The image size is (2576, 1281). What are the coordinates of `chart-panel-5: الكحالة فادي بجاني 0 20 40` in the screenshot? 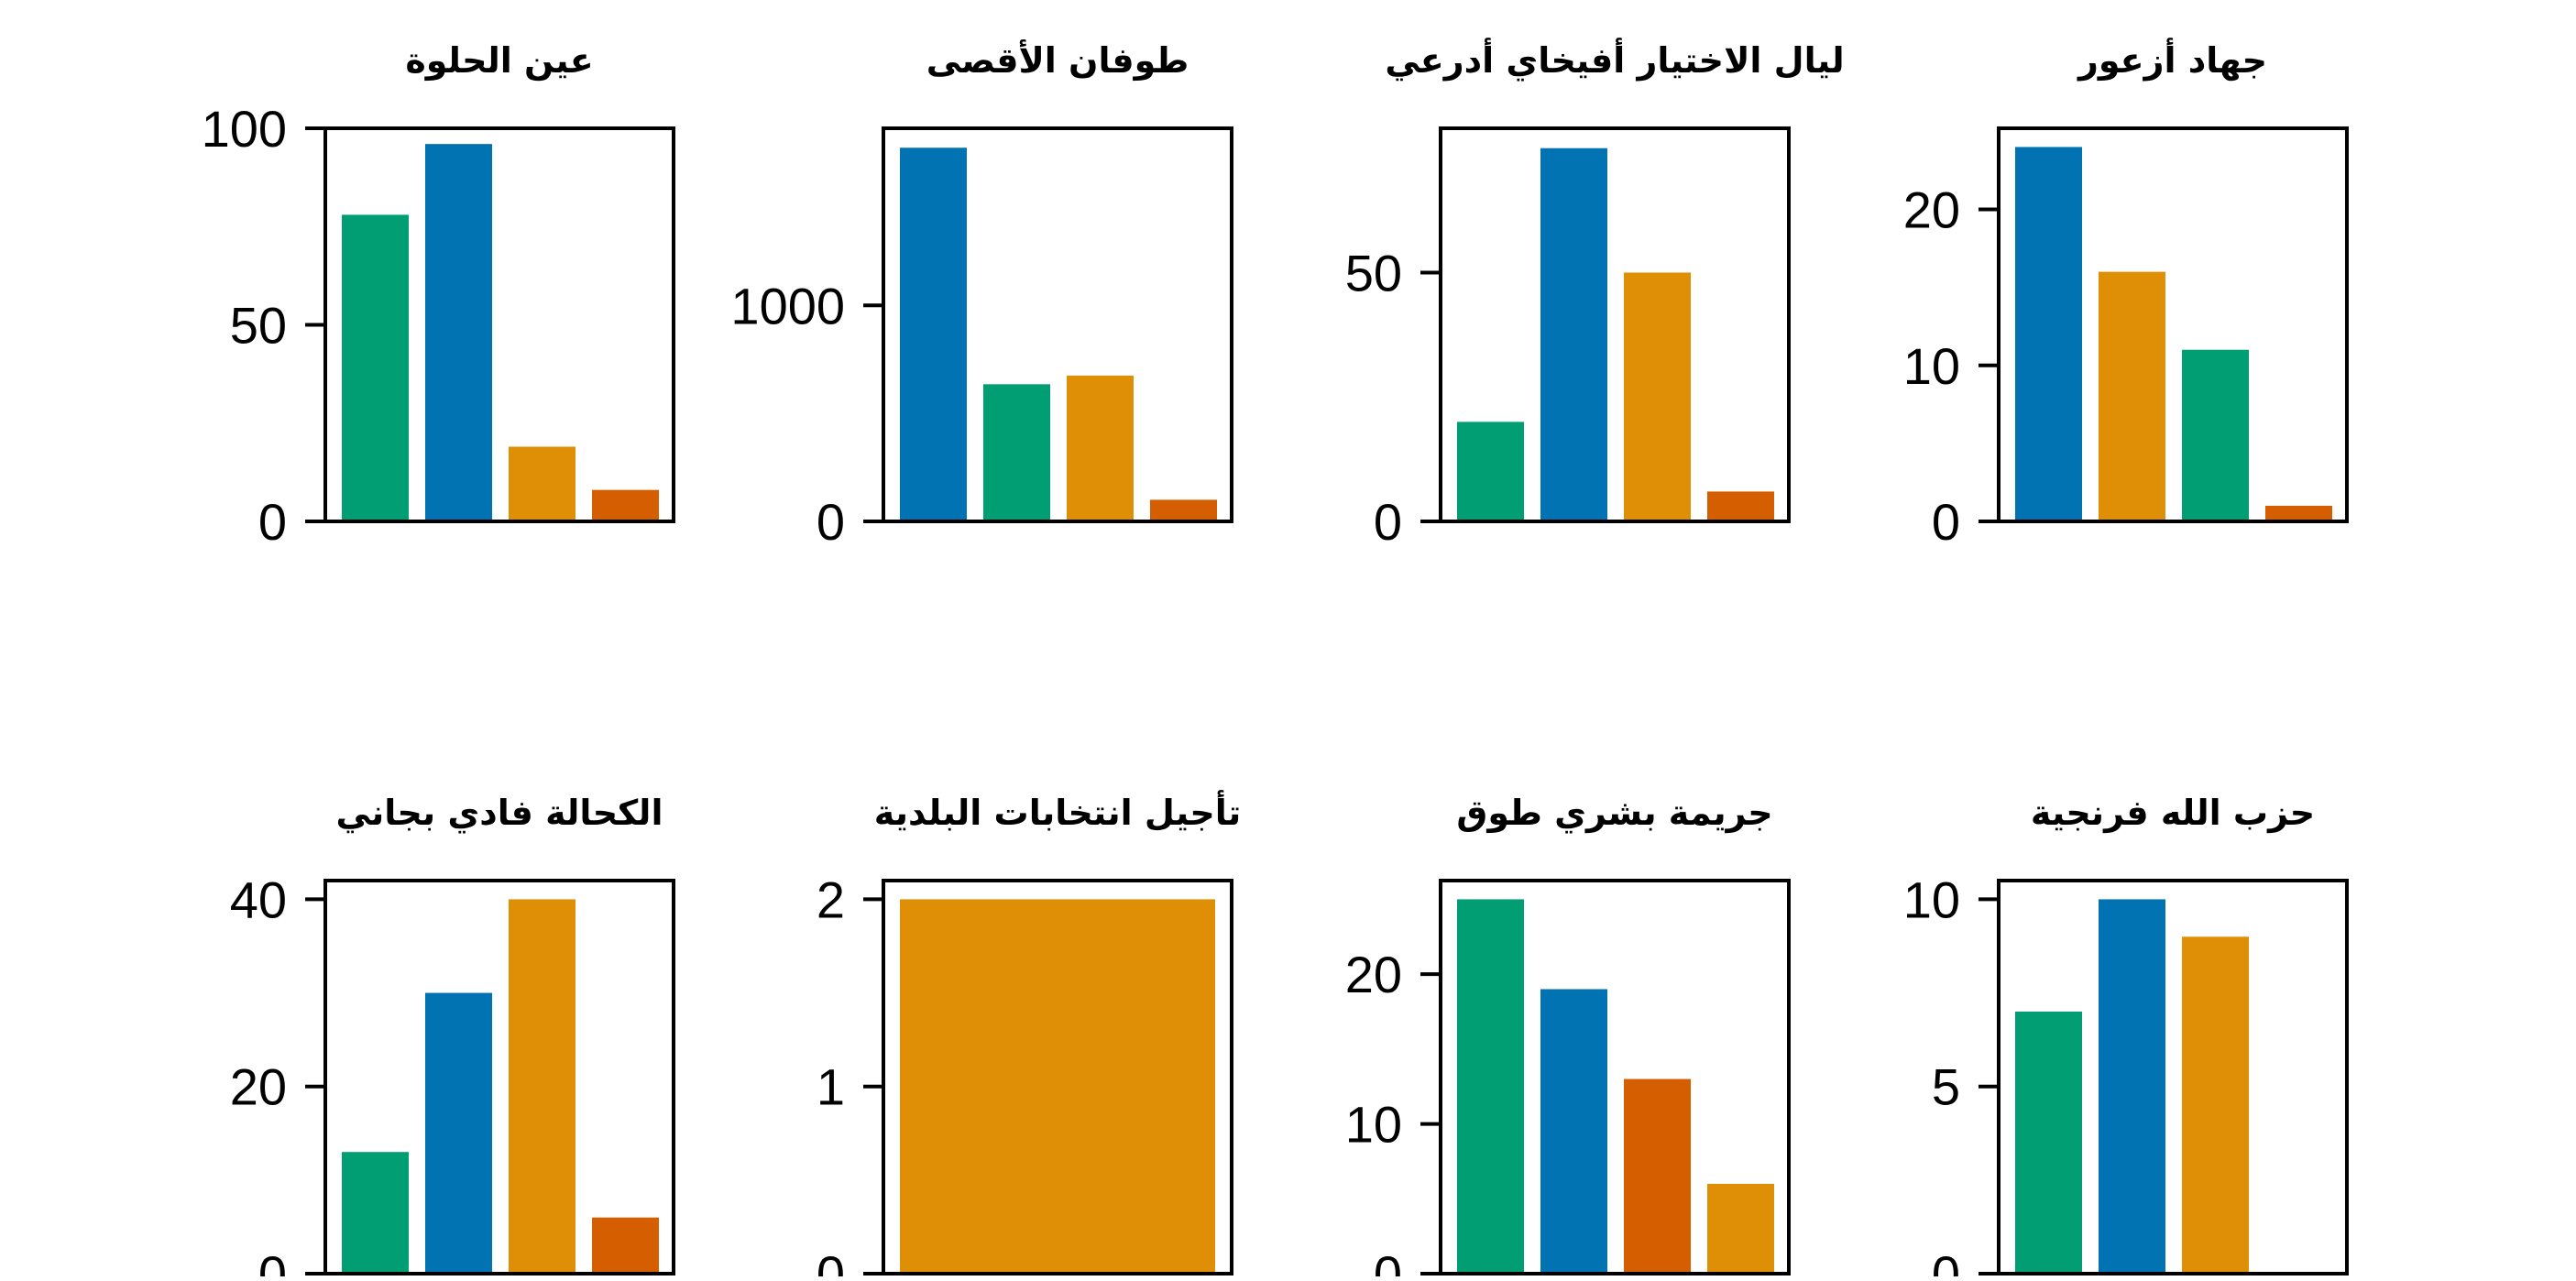 It's located at (452, 1037).